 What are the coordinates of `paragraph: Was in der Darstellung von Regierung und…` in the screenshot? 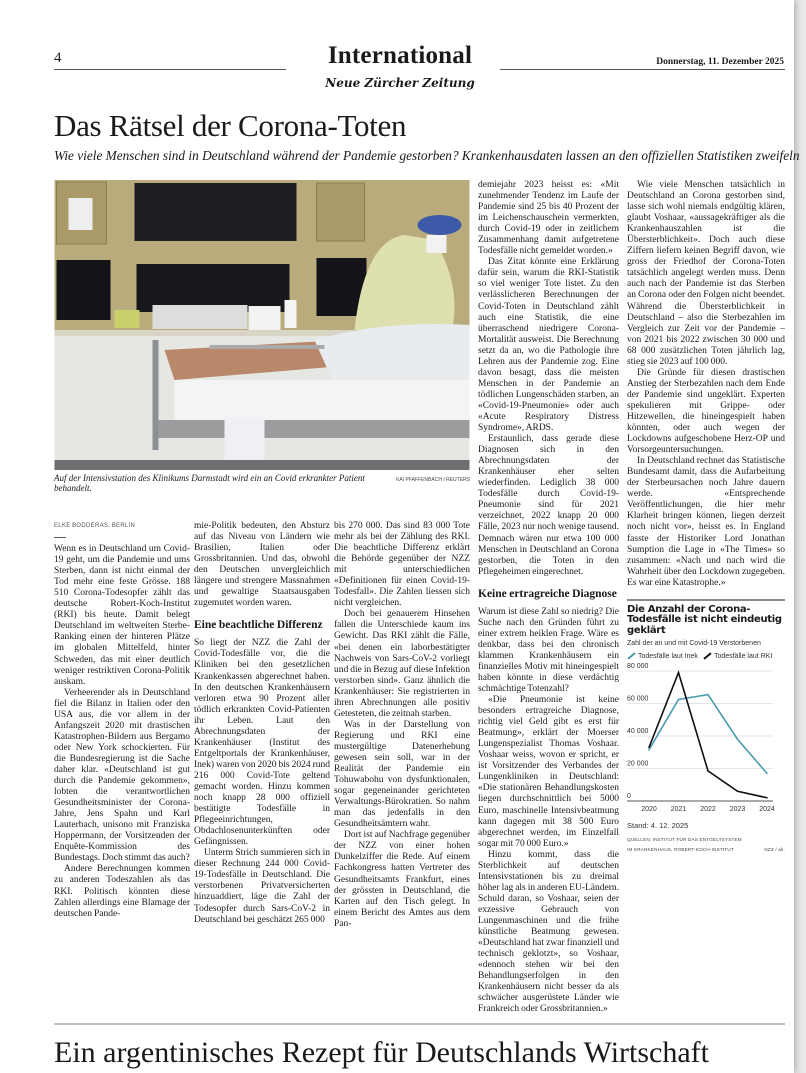 It's located at (402, 774).